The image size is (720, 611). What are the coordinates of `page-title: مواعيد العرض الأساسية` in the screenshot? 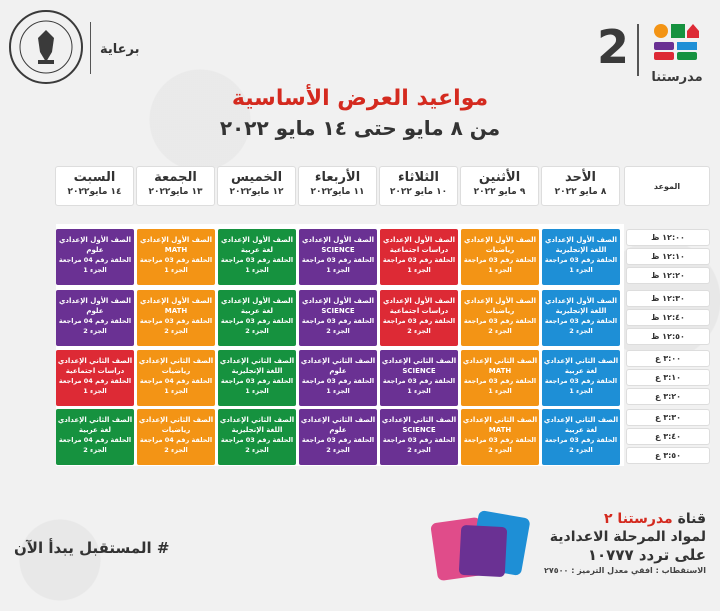 It's located at (360, 98).